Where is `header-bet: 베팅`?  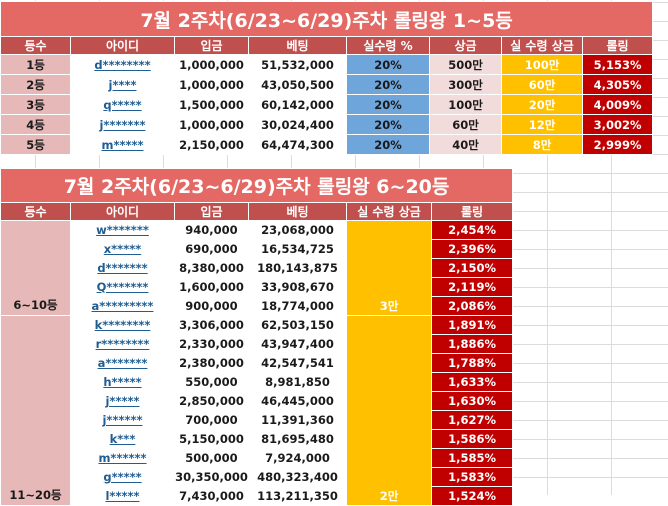 header-bet: 베팅 is located at coordinates (297, 211).